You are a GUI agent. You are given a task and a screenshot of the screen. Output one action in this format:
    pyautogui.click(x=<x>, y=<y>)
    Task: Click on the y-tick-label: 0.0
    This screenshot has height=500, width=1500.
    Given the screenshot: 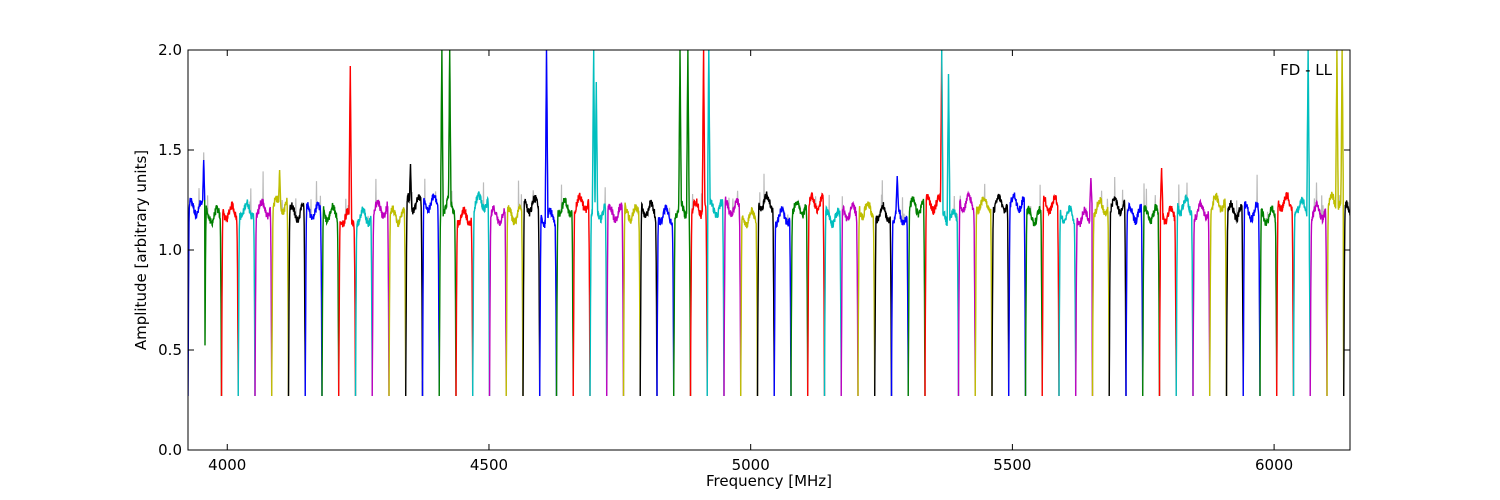 What is the action you would take?
    pyautogui.click(x=170, y=450)
    